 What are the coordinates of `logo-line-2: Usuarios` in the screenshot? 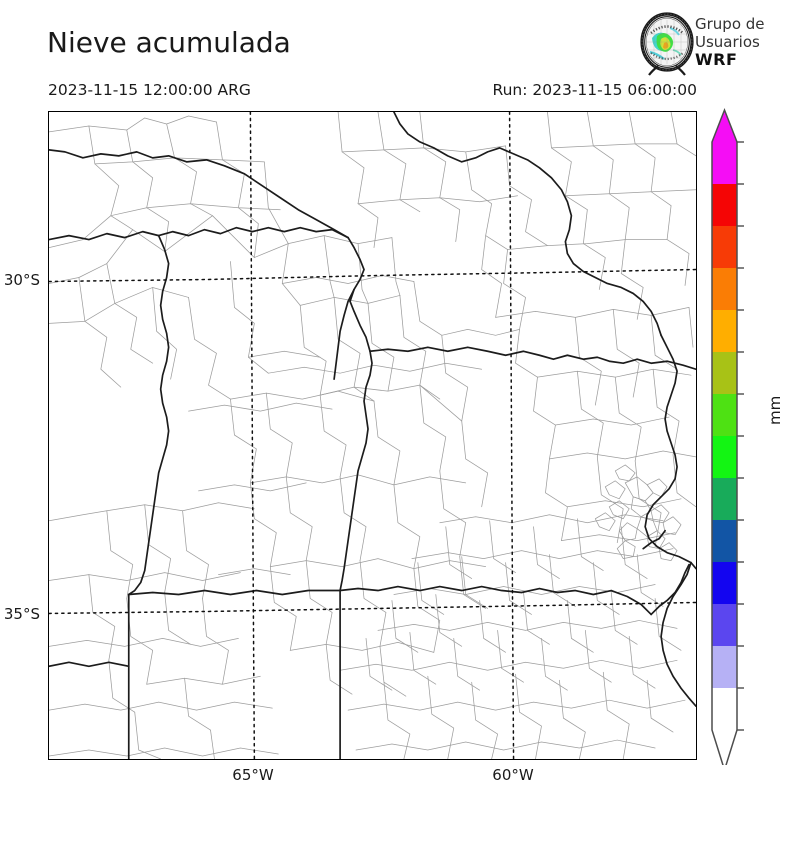 It's located at (727, 42).